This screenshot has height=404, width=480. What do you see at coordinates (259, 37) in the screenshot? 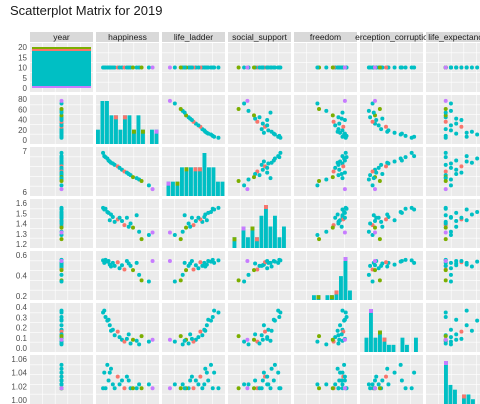
I see `strip-label-top: social_support` at bounding box center [259, 37].